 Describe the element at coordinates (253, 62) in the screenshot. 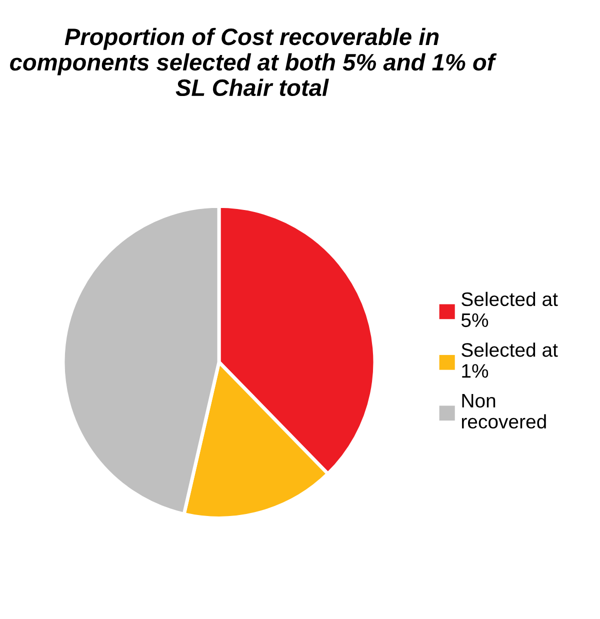

I see `chart-title: Proportion of Cost recoverable in components selected at both 5% and 1% of SL Chair total` at that location.